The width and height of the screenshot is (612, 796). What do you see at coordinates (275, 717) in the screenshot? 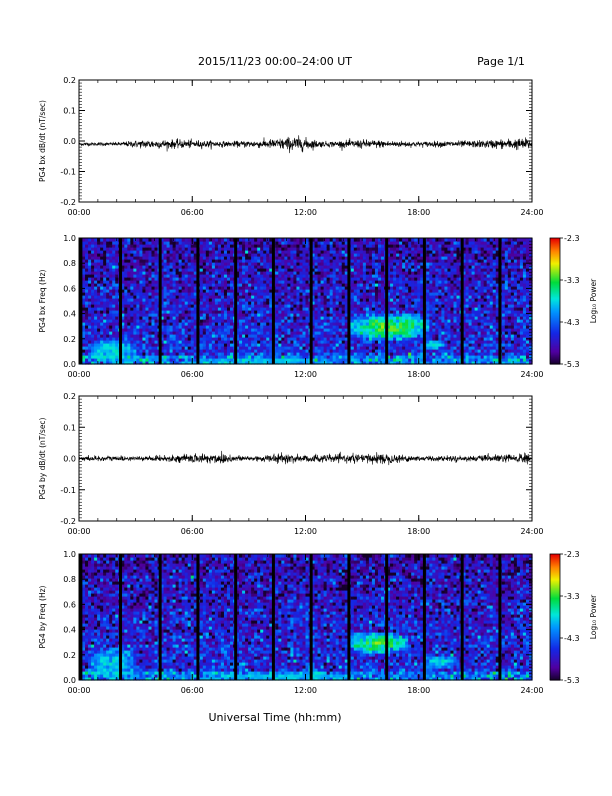
I see `x-axis-label: Universal Time (hh:mm)` at bounding box center [275, 717].